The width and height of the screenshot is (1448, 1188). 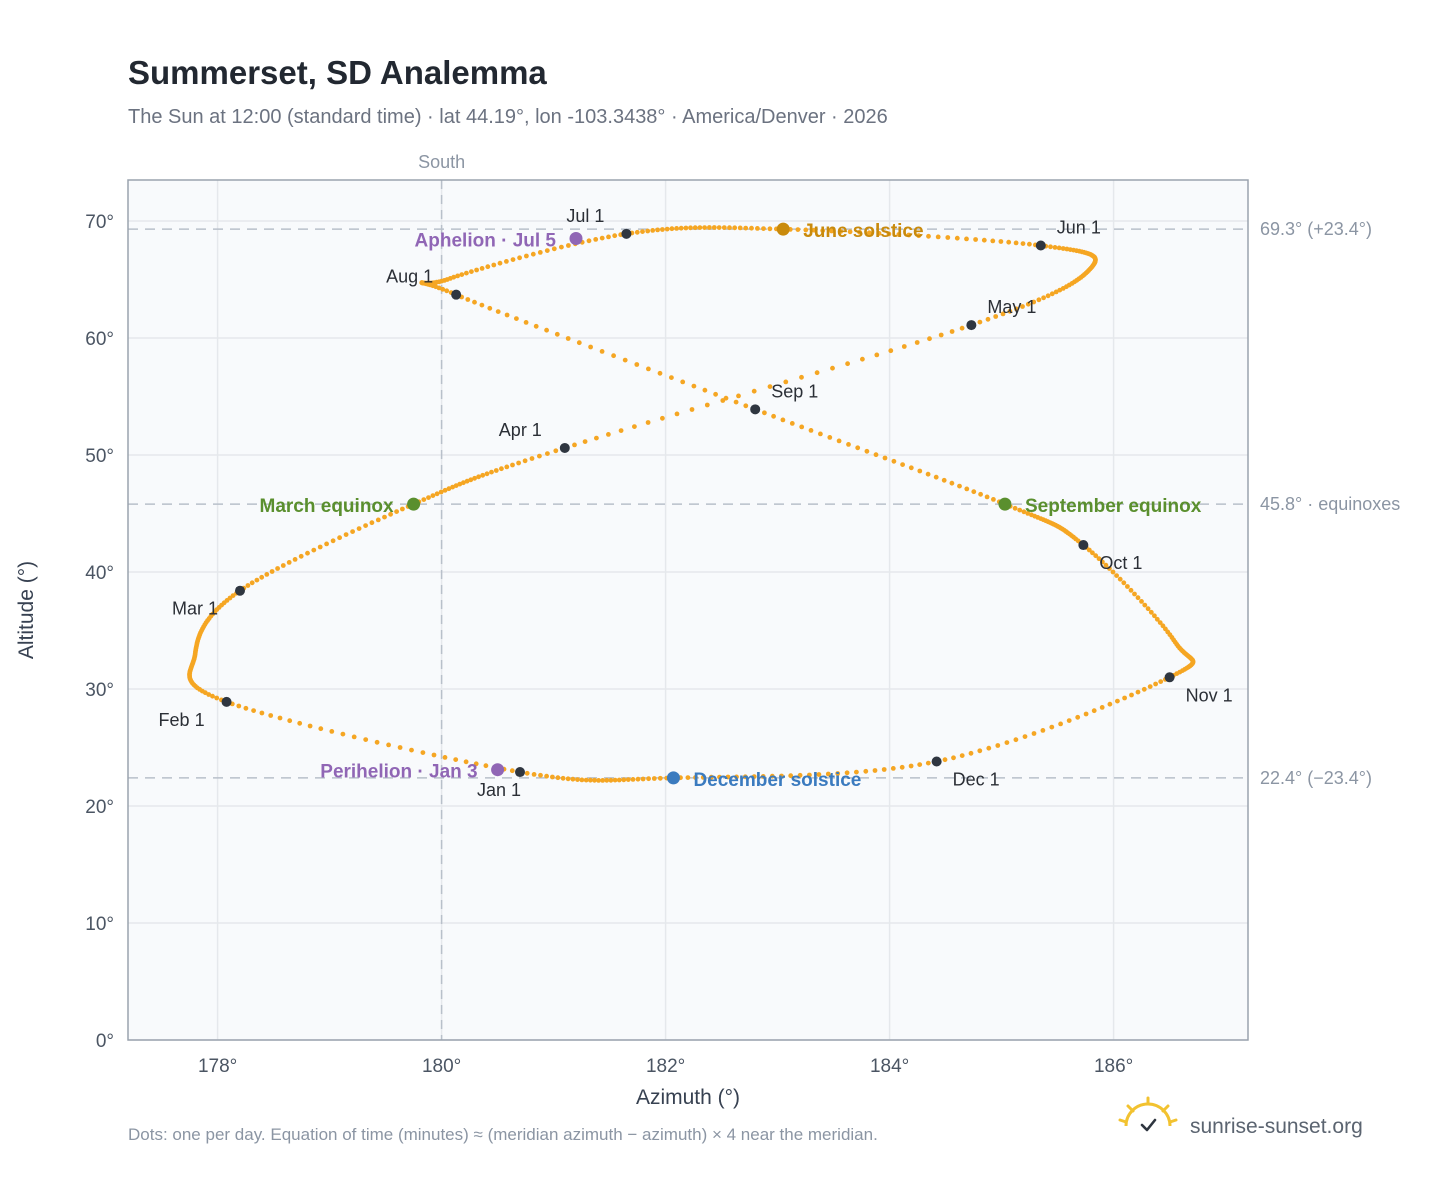 What do you see at coordinates (99, 807) in the screenshot?
I see `y-tick-label: 20°` at bounding box center [99, 807].